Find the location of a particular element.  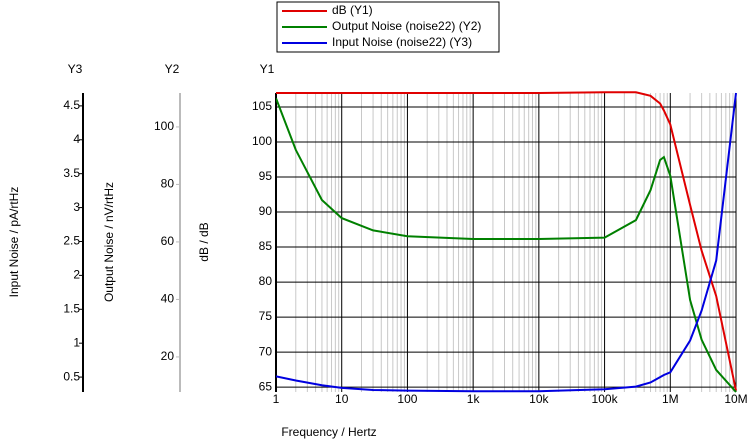

y1-axis-name: Y1 is located at coordinates (267, 69).